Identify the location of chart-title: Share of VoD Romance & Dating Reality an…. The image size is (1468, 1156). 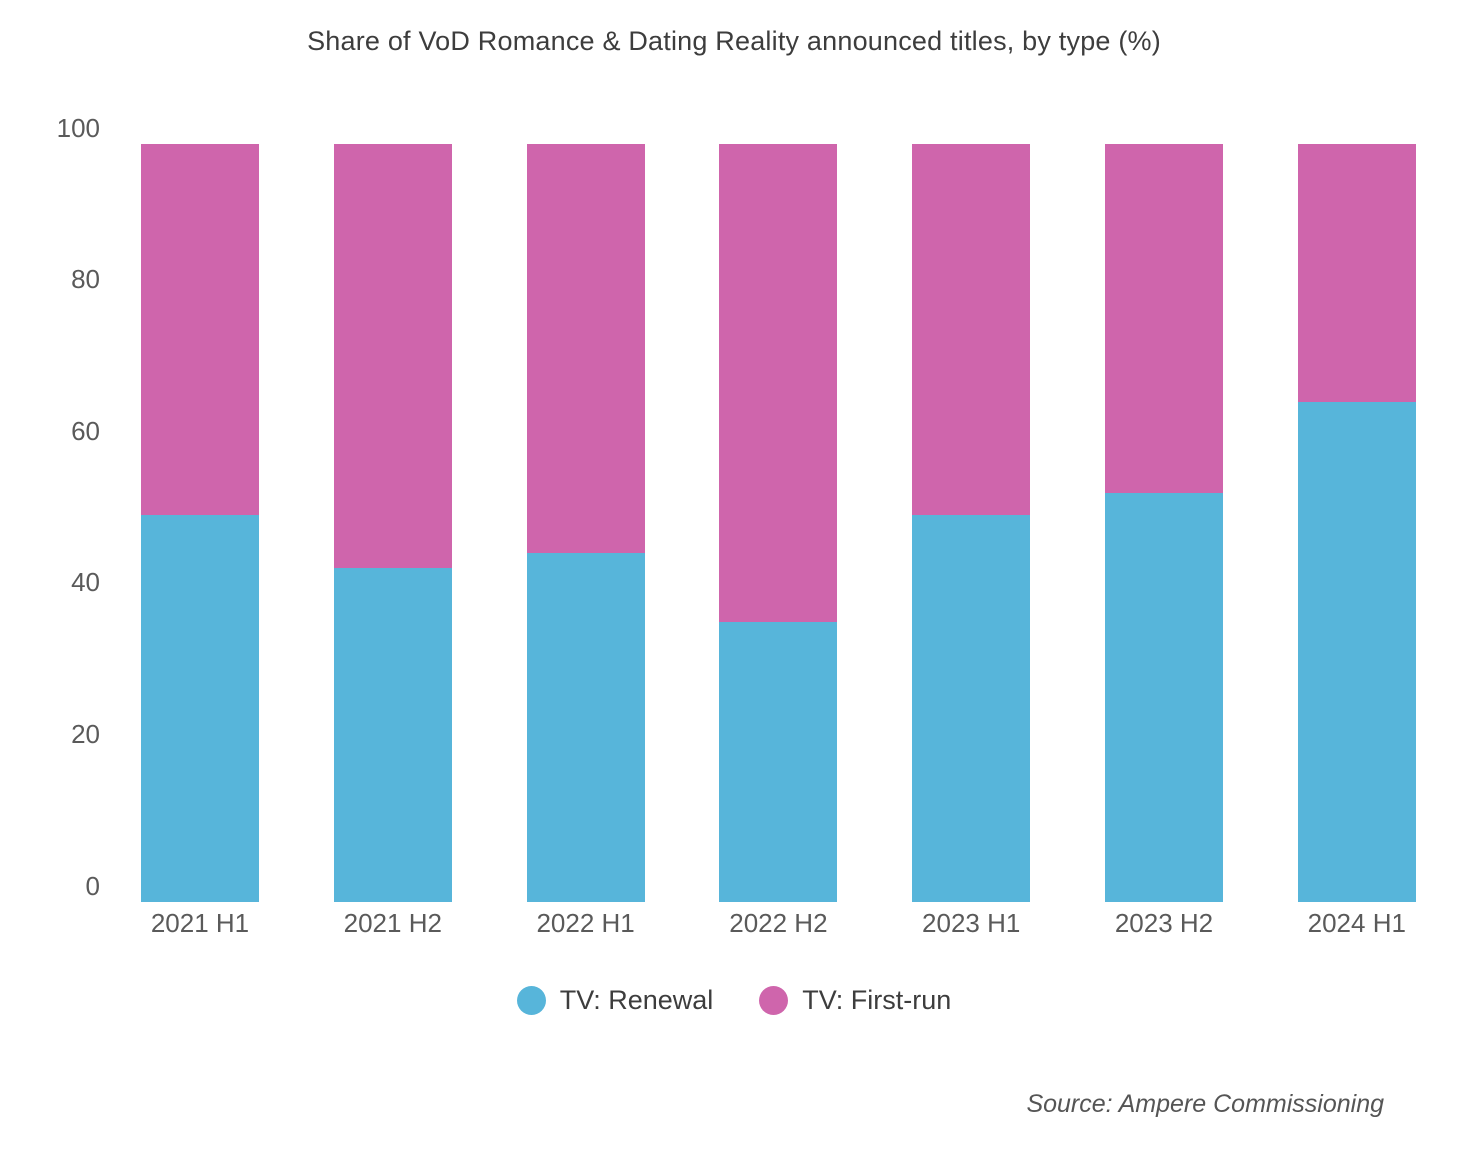
(734, 41).